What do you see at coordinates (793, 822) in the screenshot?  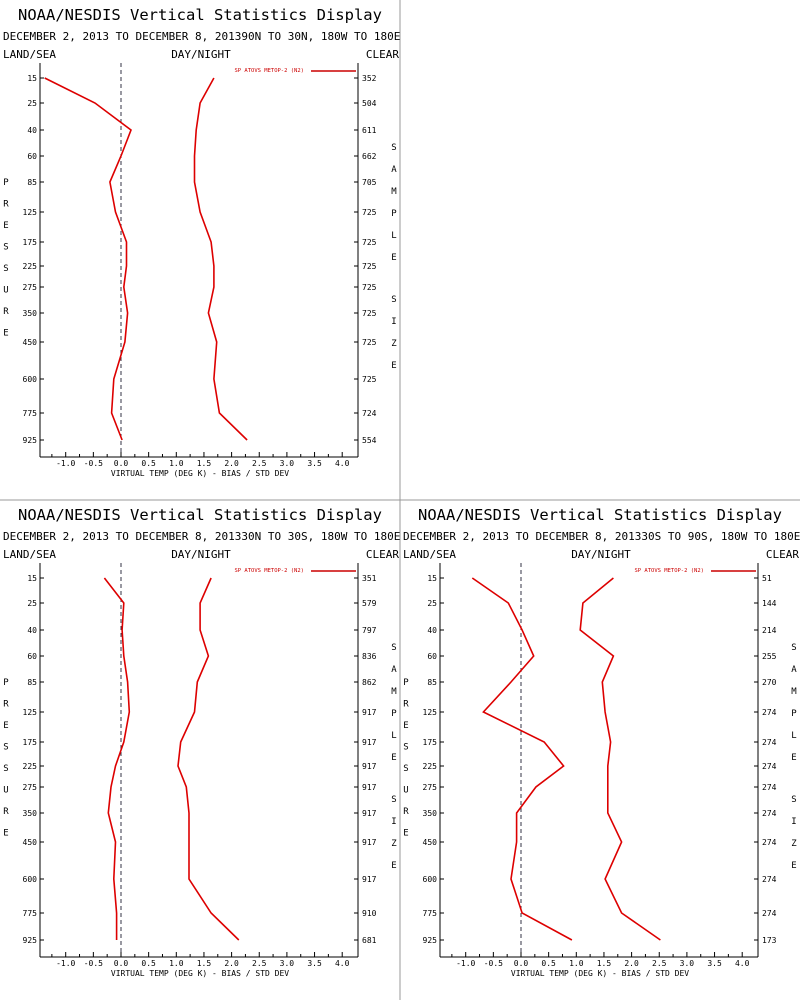 I see `axis-letter: I` at bounding box center [793, 822].